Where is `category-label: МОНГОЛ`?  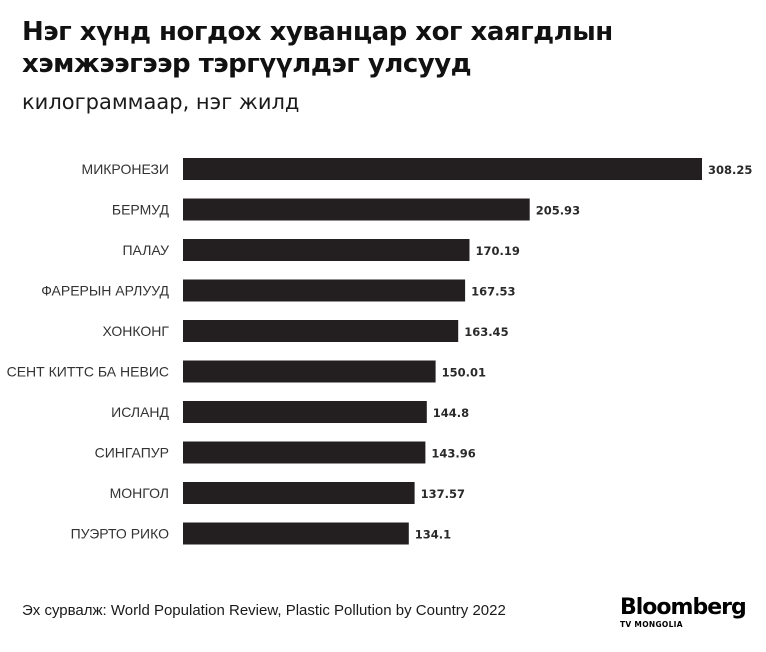 category-label: МОНГОЛ is located at coordinates (139, 493).